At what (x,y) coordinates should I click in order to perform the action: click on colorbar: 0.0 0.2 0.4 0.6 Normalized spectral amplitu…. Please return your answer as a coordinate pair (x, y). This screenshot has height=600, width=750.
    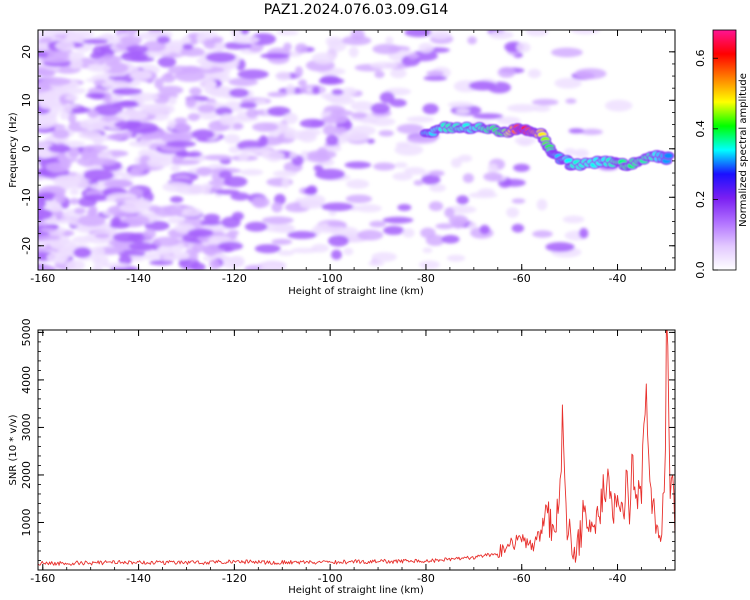
    Looking at the image, I should click on (721, 154).